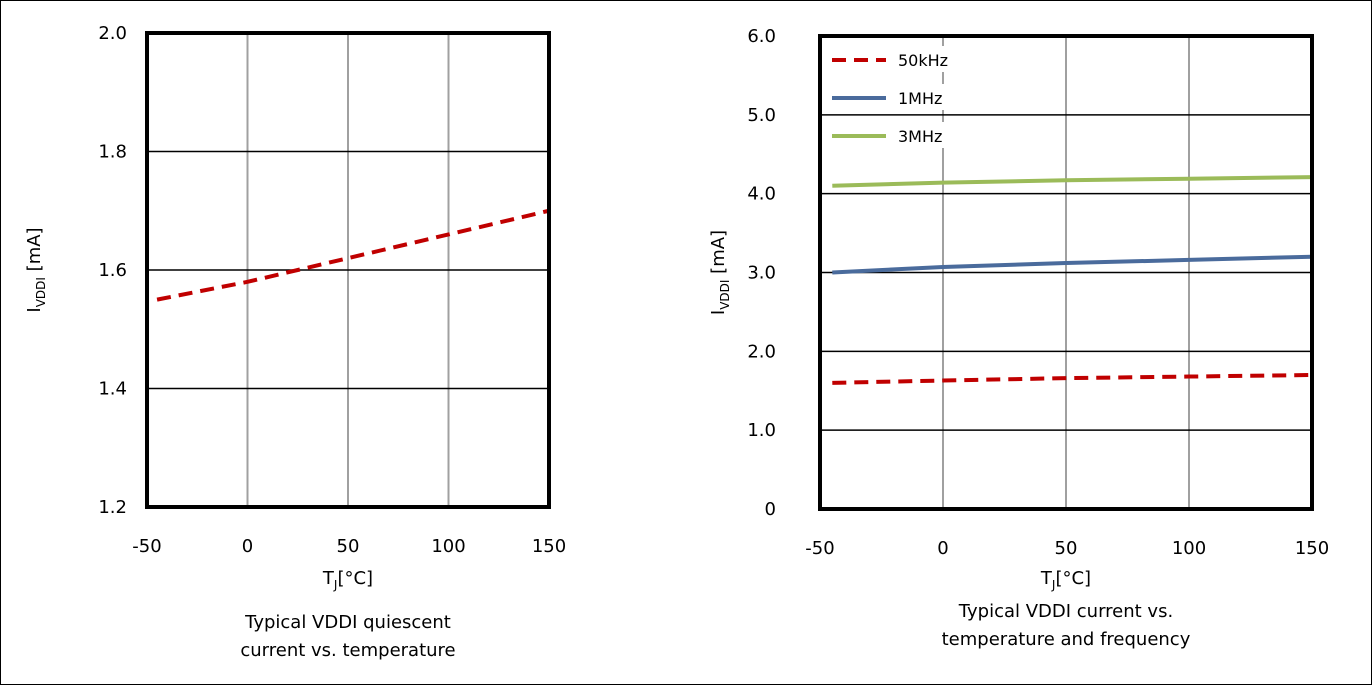 This screenshot has width=1372, height=685. I want to click on legend-label: 3MHz, so click(920, 136).